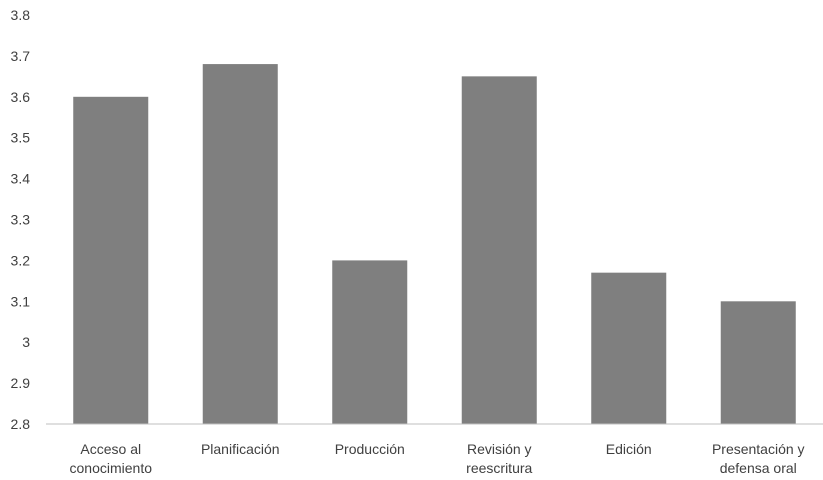 The image size is (823, 480). Describe the element at coordinates (110, 449) in the screenshot. I see `x-category-label-line: Acceso al` at that location.